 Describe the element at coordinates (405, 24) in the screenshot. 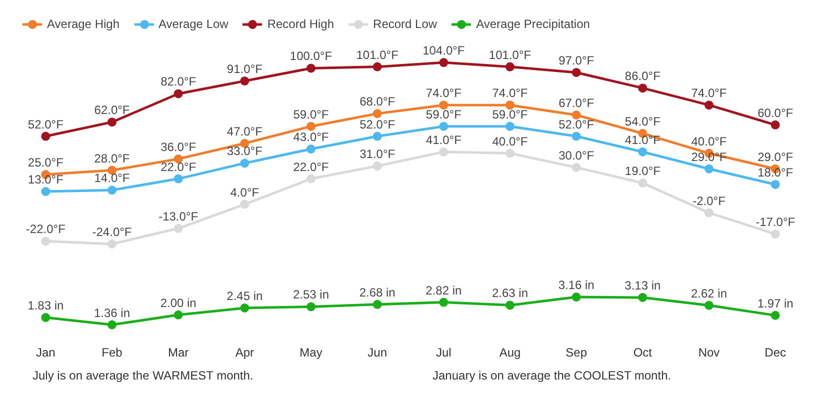

I see `legend-label: Record Low` at that location.